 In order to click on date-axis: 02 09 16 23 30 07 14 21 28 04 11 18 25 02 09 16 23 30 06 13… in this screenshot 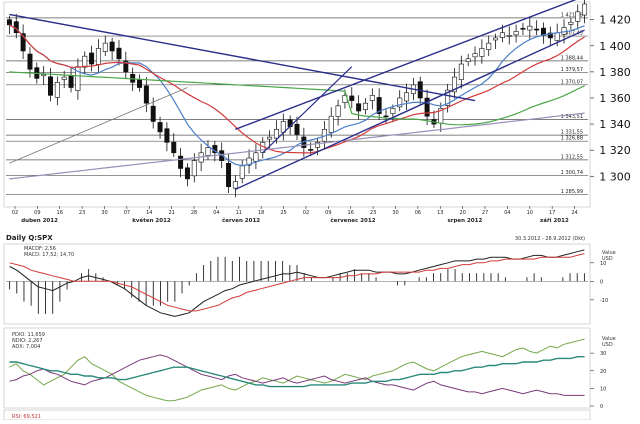, I will do `click(295, 215)`.